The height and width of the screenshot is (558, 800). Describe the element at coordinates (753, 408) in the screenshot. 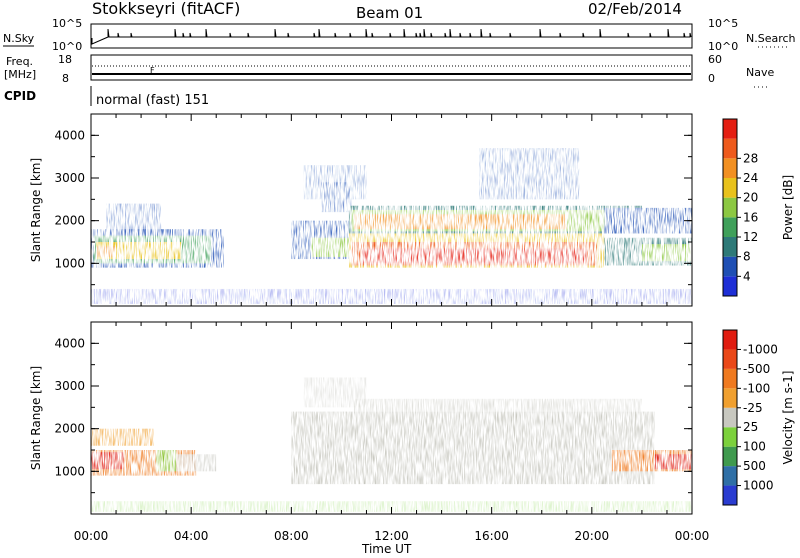

I see `velocity-colorbar-tick: -25` at that location.